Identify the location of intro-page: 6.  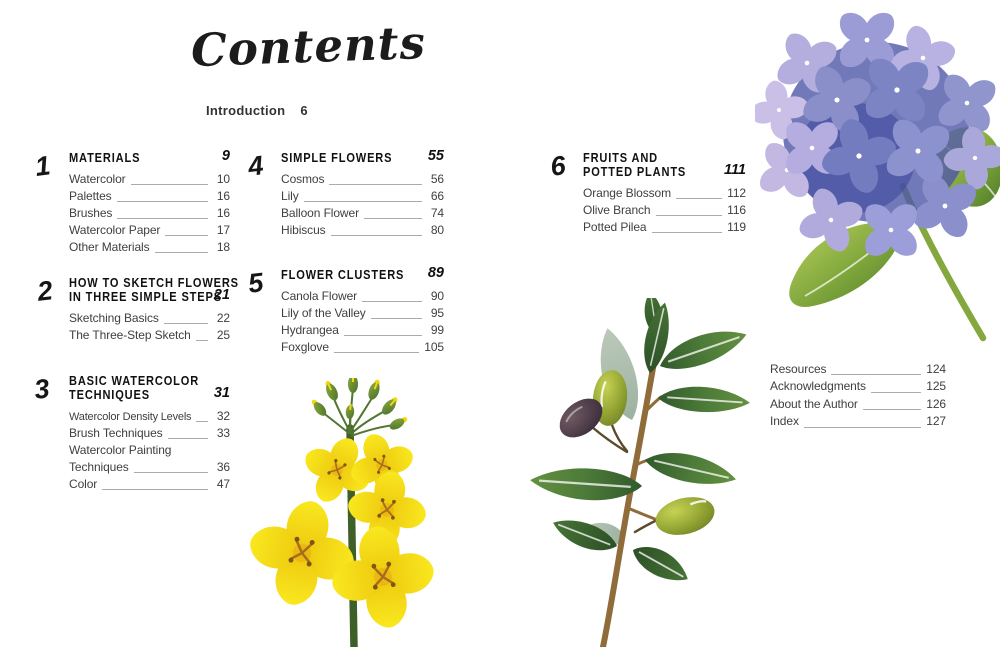
(304, 110).